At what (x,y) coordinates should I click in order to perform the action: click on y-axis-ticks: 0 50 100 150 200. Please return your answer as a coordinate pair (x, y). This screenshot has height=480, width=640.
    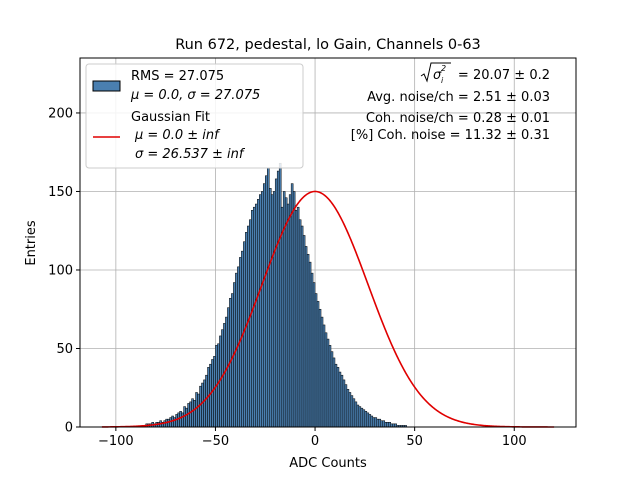
    Looking at the image, I should click on (64, 271).